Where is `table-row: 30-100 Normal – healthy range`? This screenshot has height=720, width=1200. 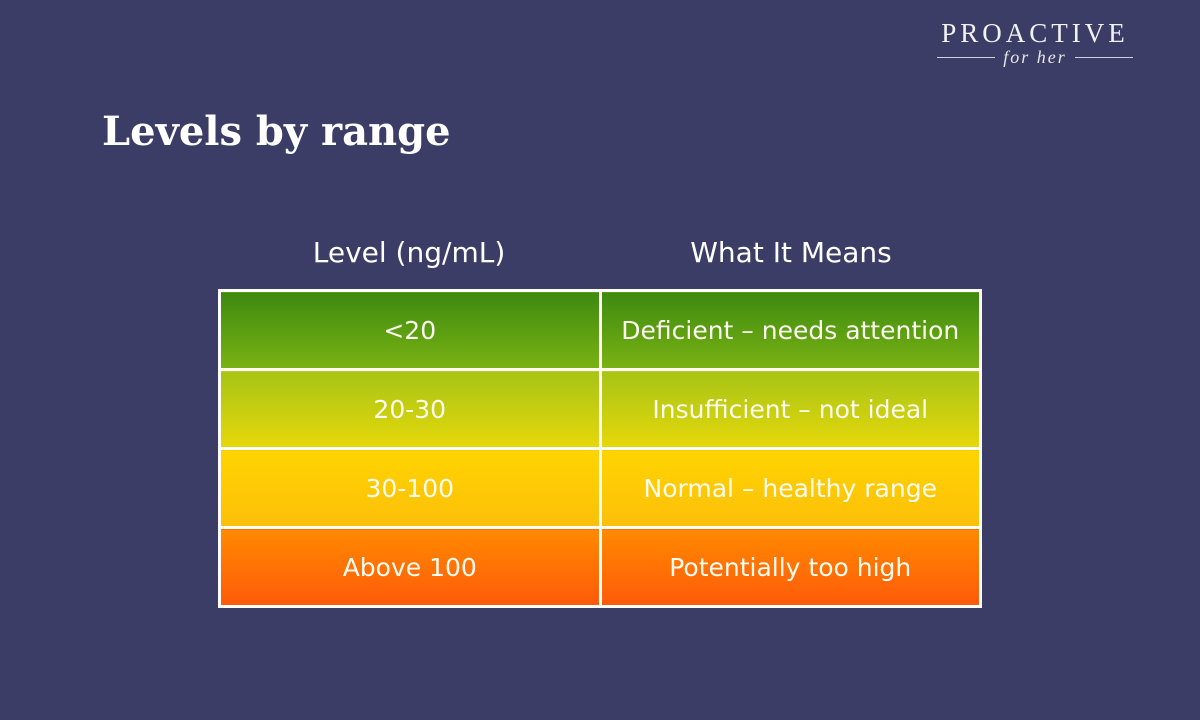
table-row: 30-100 Normal – healthy range is located at coordinates (600, 488).